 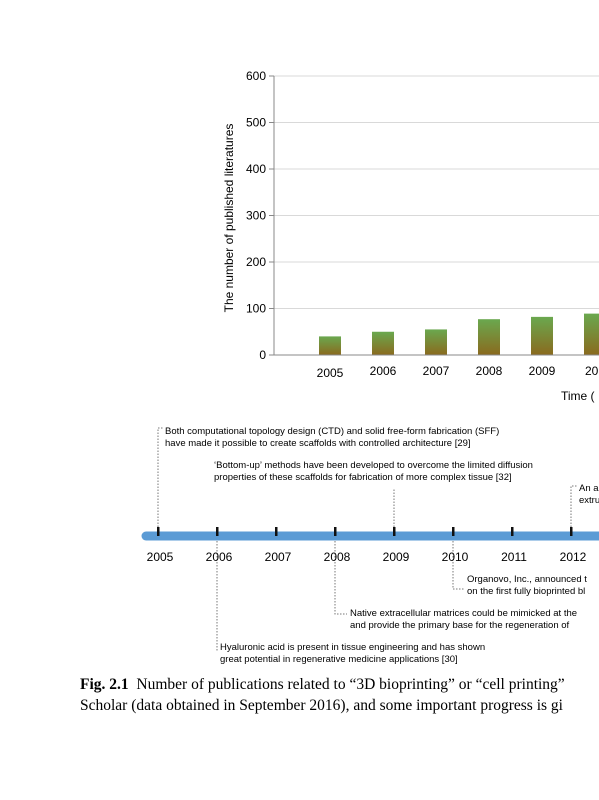 I want to click on x-tick-label: 2009, so click(x=542, y=371).